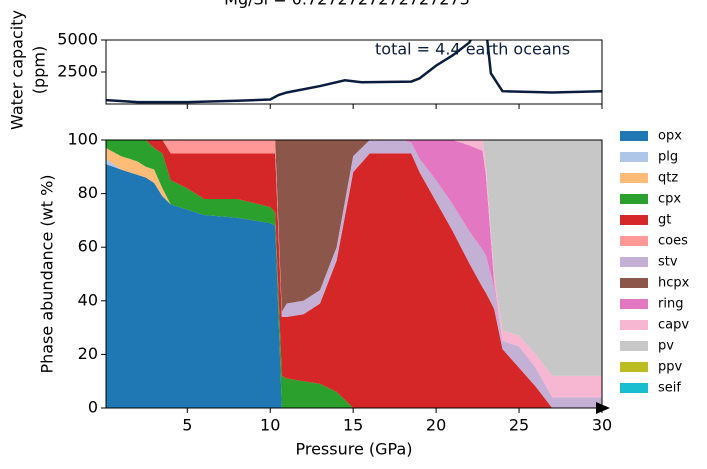 The height and width of the screenshot is (469, 707). What do you see at coordinates (353, 425) in the screenshot?
I see `x-tick-label: 15` at bounding box center [353, 425].